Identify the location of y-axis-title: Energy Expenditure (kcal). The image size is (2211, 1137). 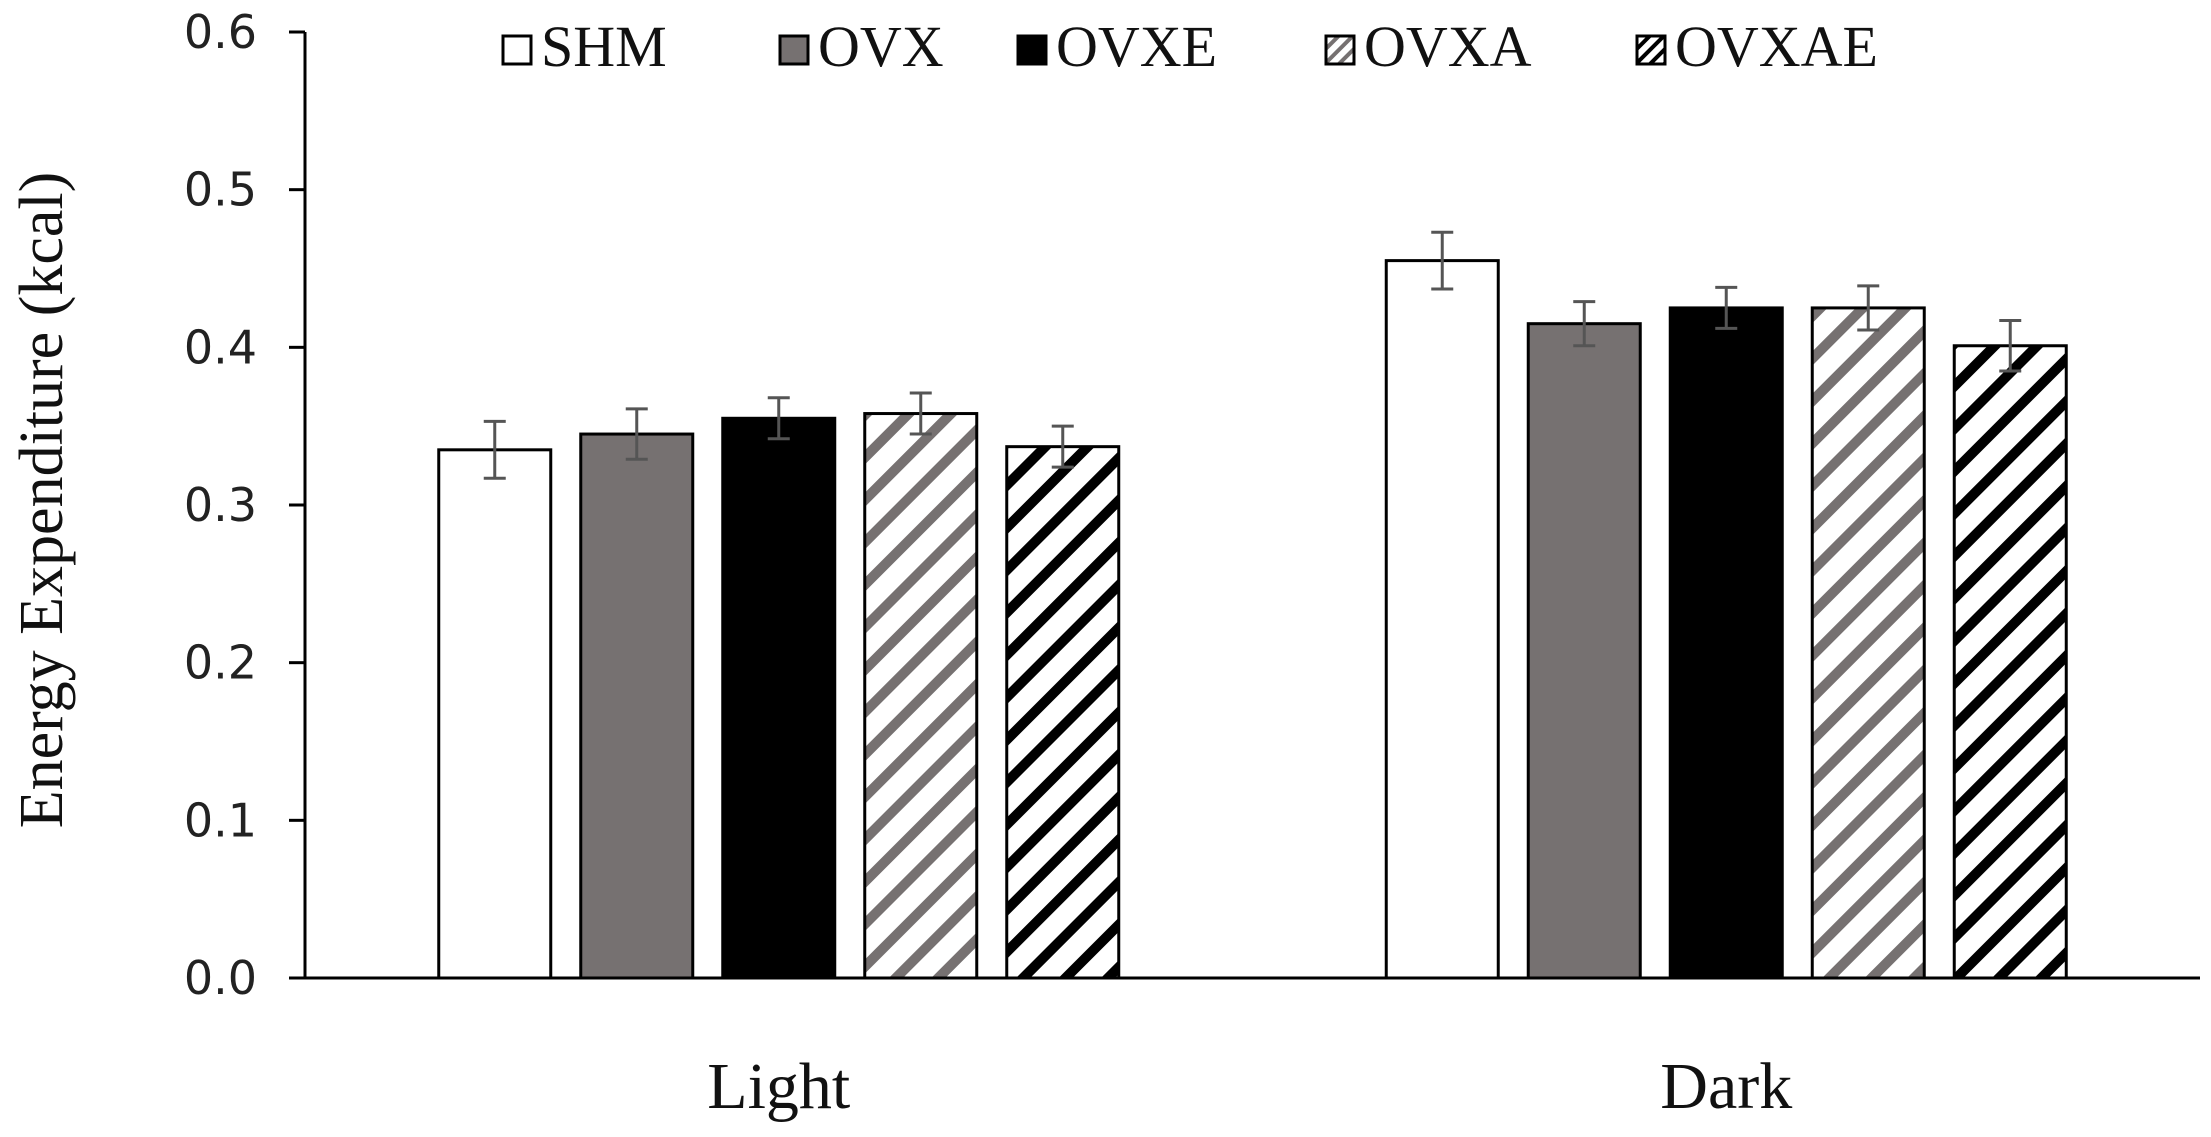
(42, 500).